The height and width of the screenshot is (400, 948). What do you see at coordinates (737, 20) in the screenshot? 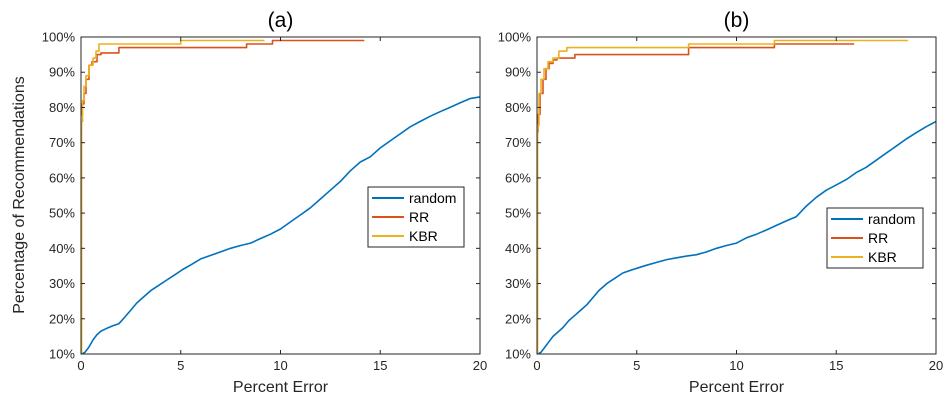
I see `panel-title: (b)` at bounding box center [737, 20].